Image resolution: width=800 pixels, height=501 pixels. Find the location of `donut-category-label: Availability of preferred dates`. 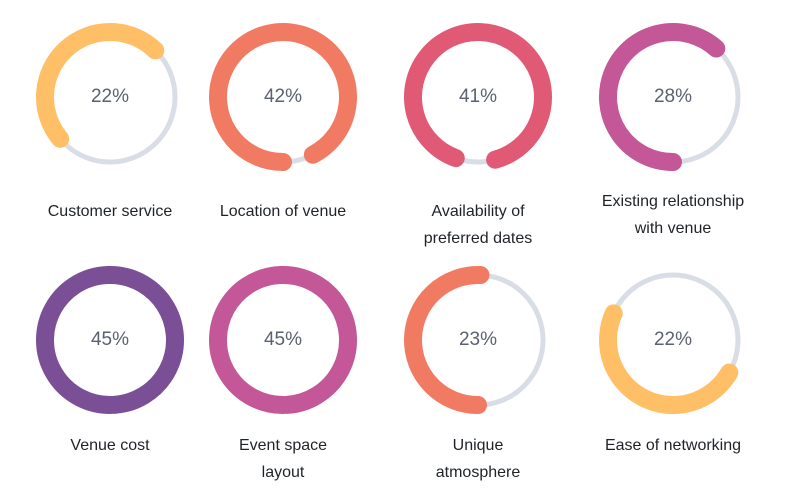

donut-category-label: Availability of preferred dates is located at coordinates (478, 225).